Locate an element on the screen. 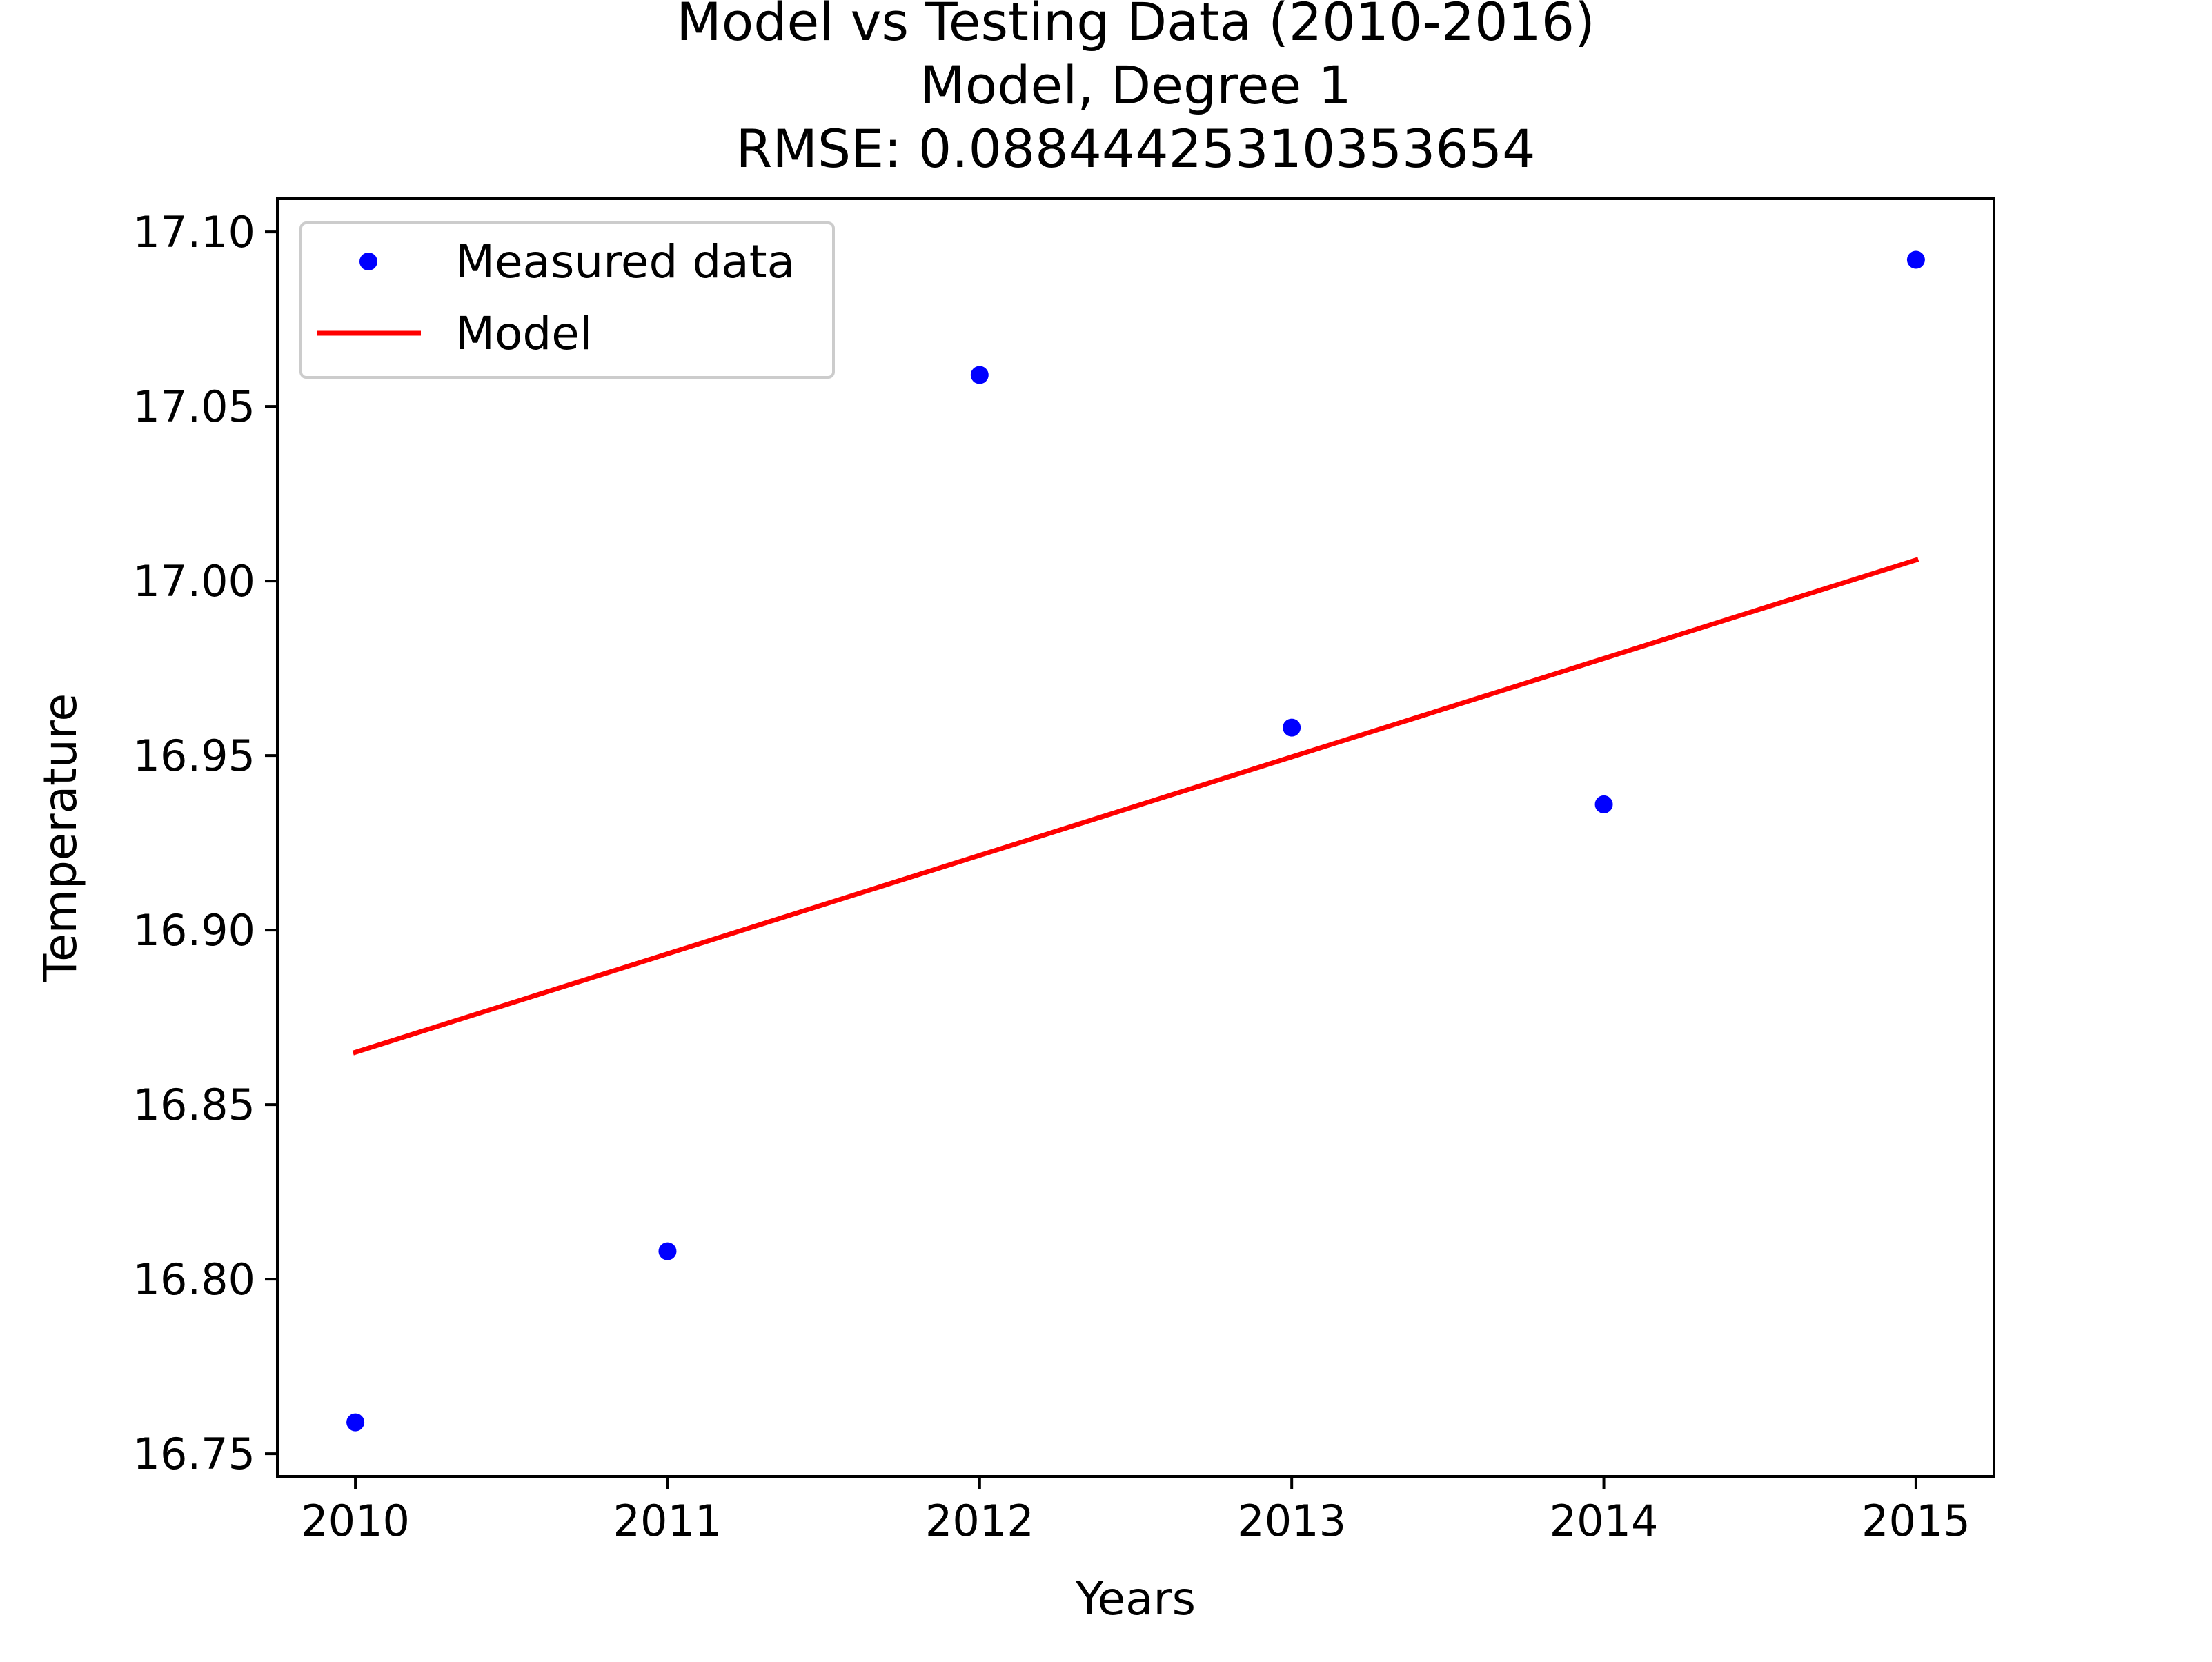 This screenshot has height=1662, width=2212. x-tick-label-2011: 2011 is located at coordinates (667, 1521).